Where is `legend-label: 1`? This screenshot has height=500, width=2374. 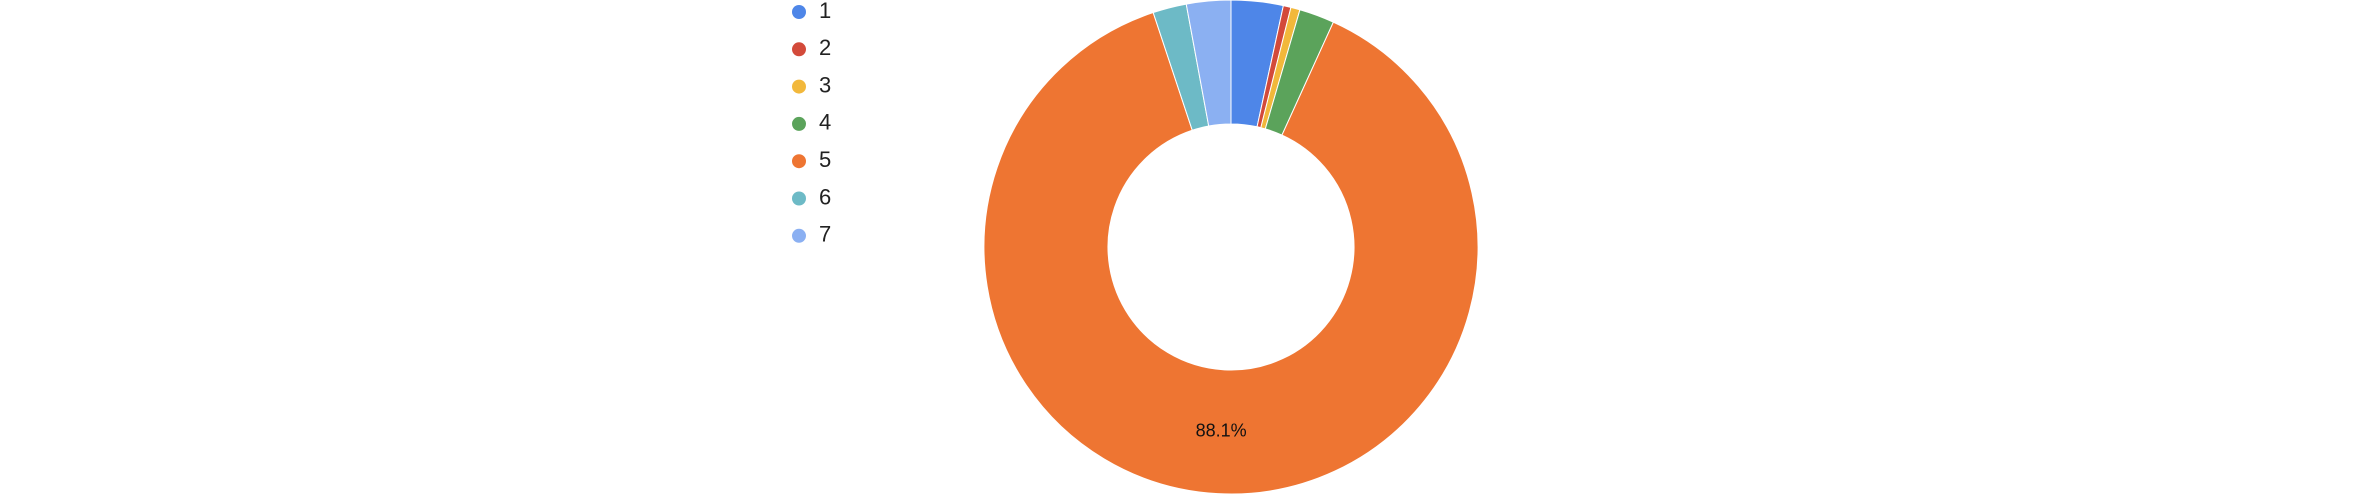
legend-label: 1 is located at coordinates (825, 11).